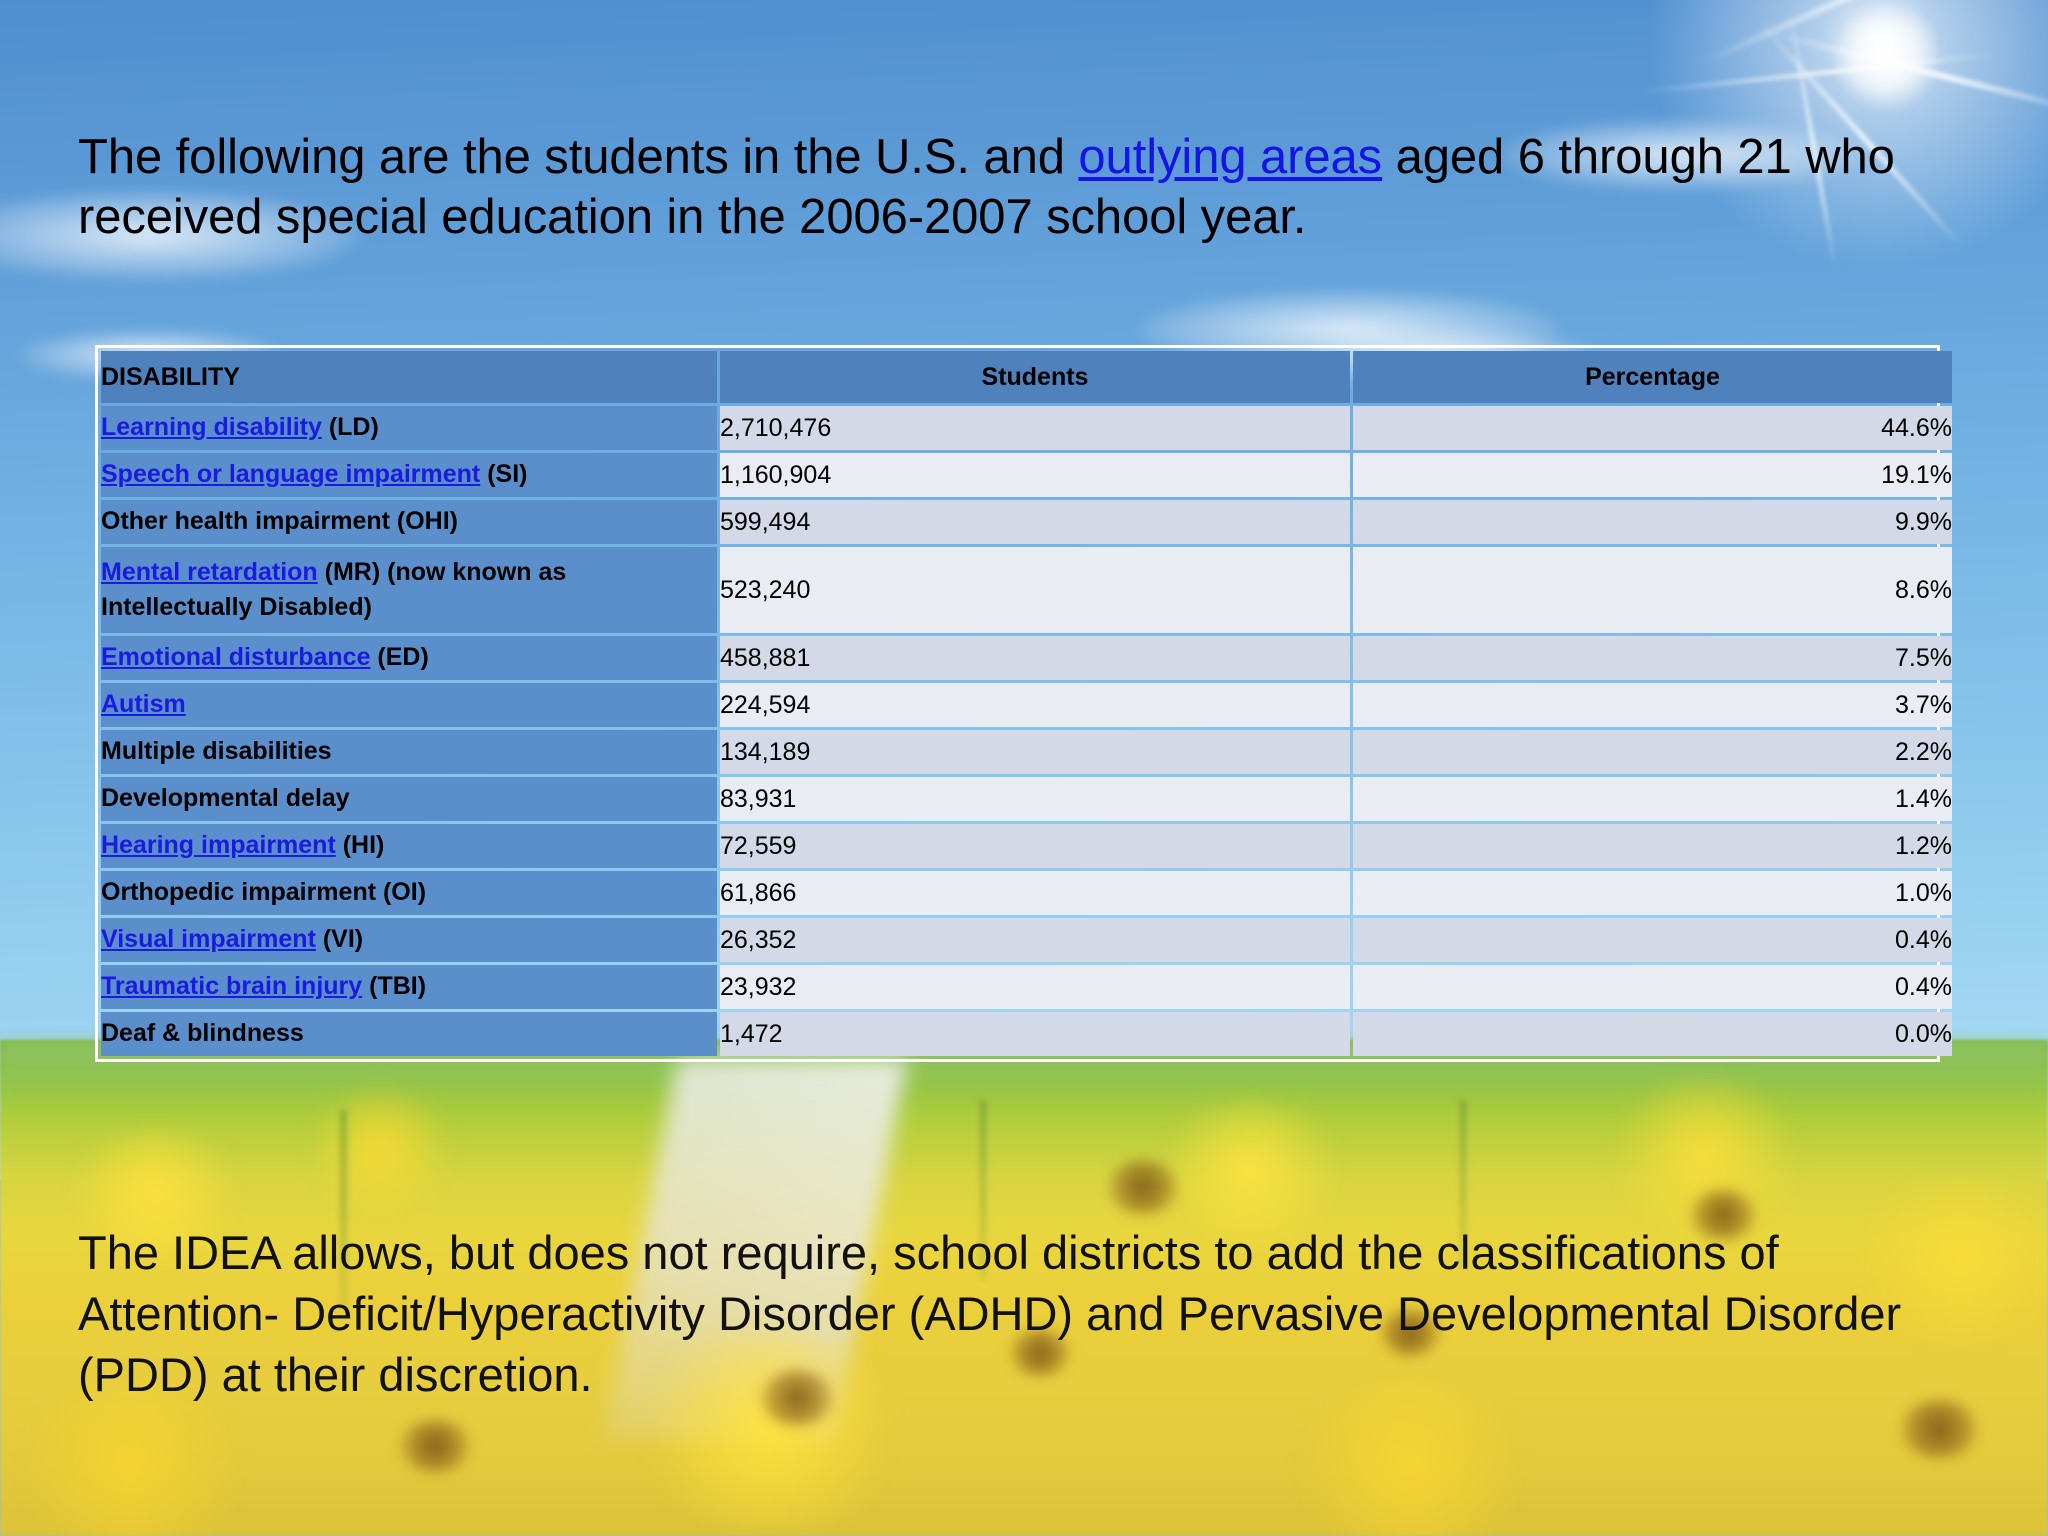  I want to click on cell-student-count: 72,559, so click(1035, 846).